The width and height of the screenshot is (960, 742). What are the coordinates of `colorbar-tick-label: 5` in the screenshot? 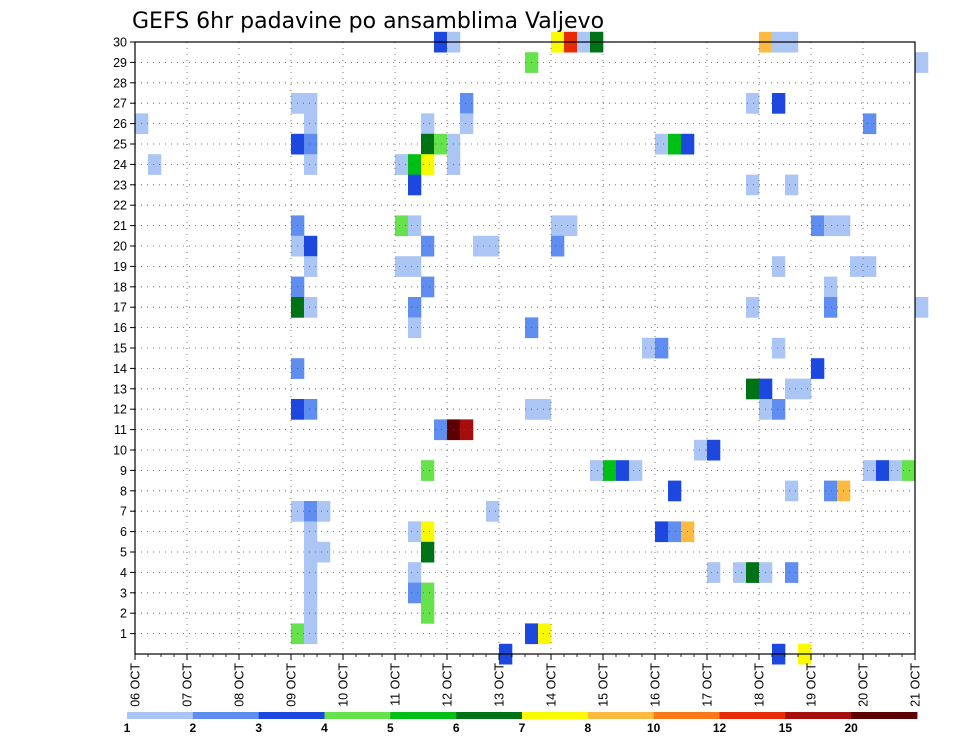 It's located at (390, 728).